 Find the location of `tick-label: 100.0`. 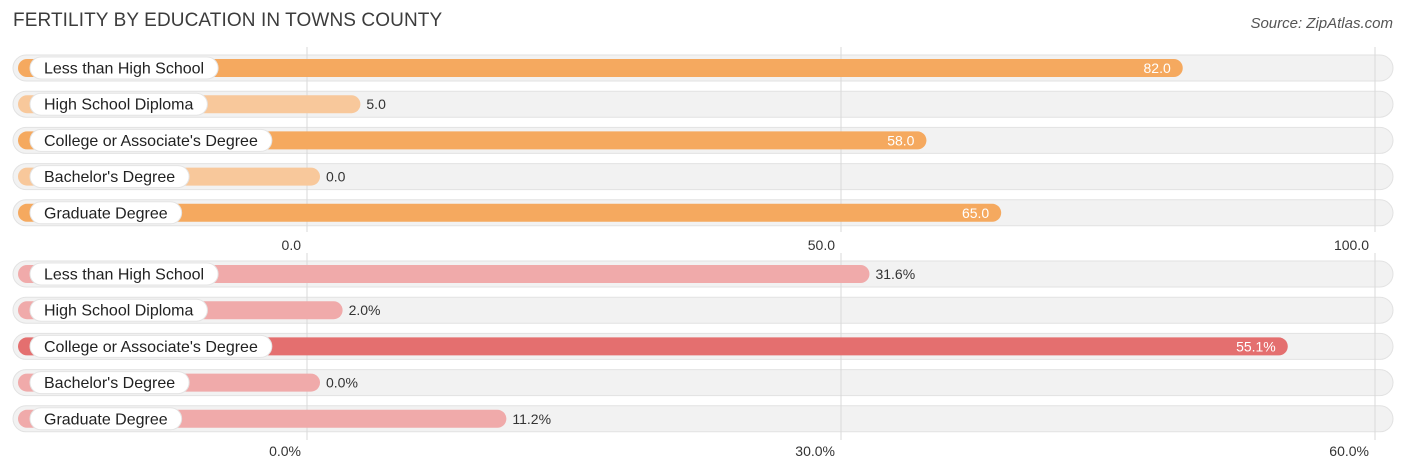

tick-label: 100.0 is located at coordinates (1351, 245).